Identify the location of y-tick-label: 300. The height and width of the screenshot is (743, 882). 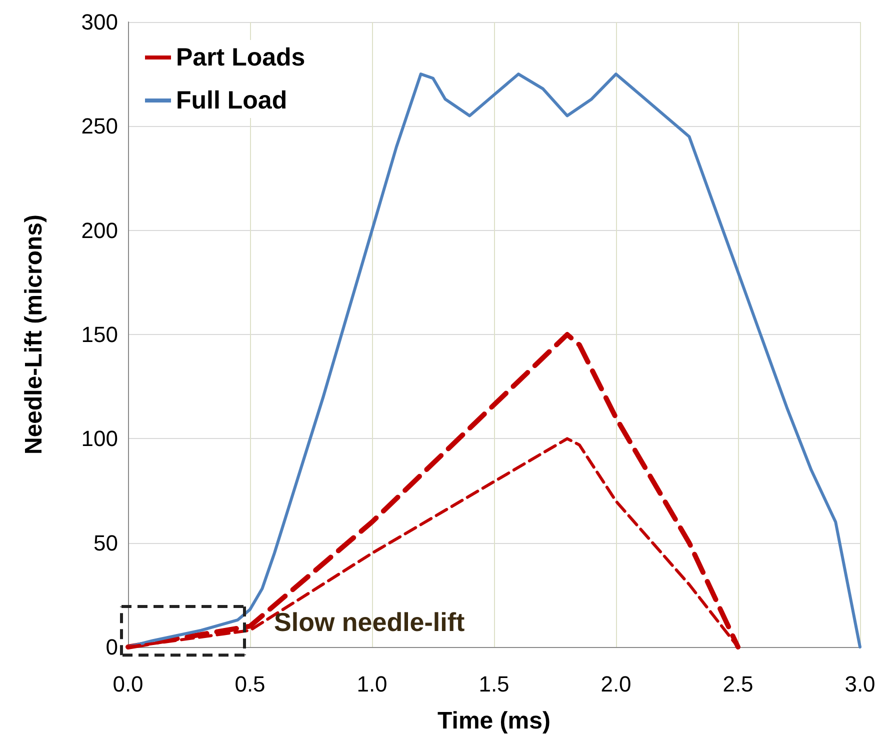
(99, 22).